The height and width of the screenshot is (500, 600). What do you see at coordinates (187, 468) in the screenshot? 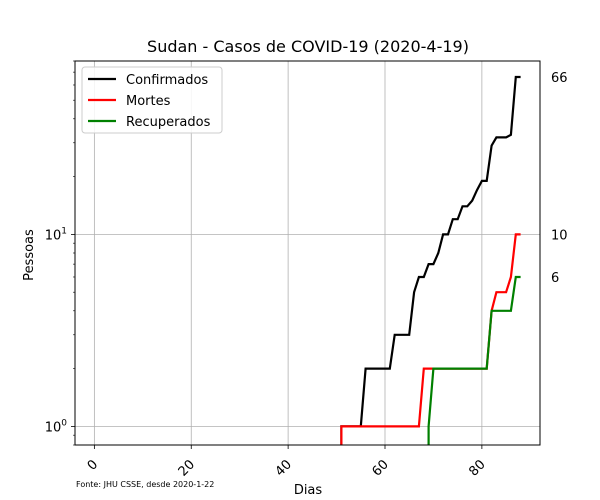
I see `x-tick-label: 20` at bounding box center [187, 468].